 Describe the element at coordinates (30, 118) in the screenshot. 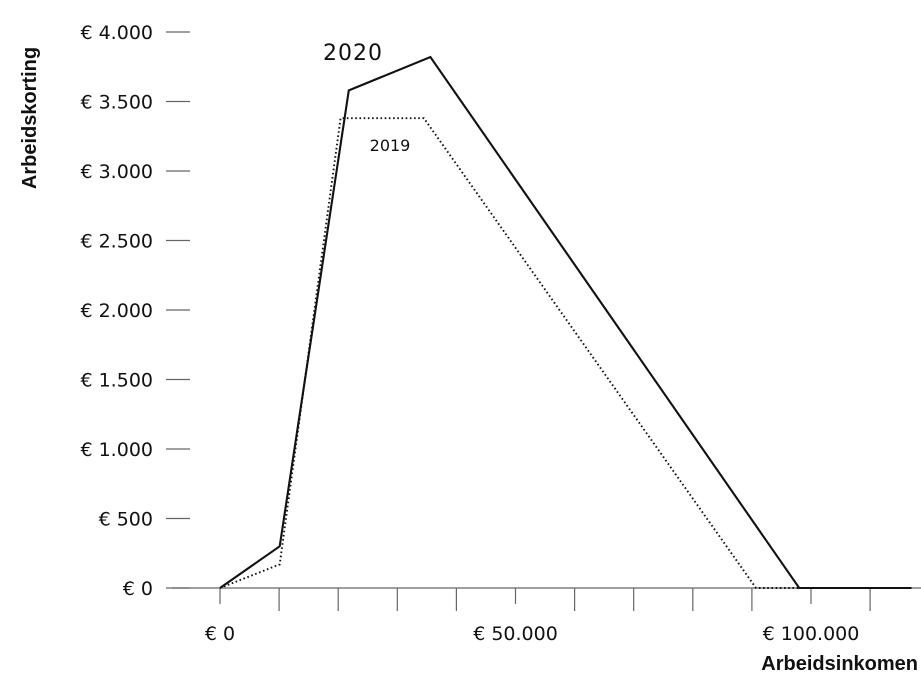

I see `y-axis-title: Arbeidskorting` at that location.